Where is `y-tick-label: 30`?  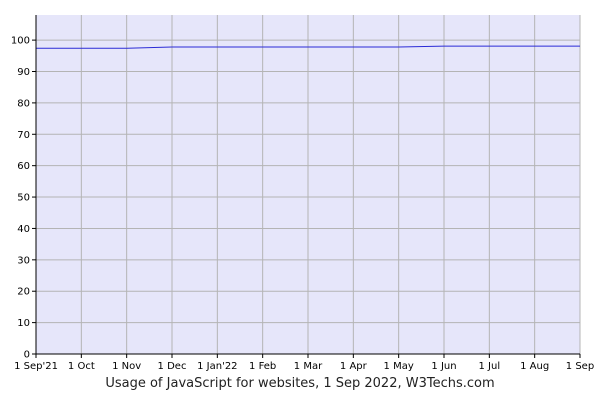 y-tick-label: 30 is located at coordinates (23, 260).